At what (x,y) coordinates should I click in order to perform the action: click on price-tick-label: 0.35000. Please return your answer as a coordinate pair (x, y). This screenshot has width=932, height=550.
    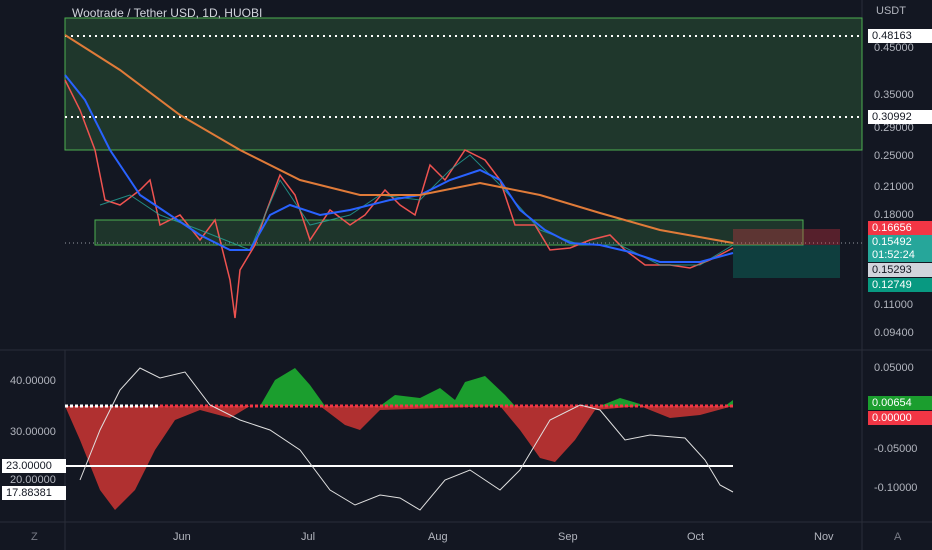
    Looking at the image, I should click on (894, 95).